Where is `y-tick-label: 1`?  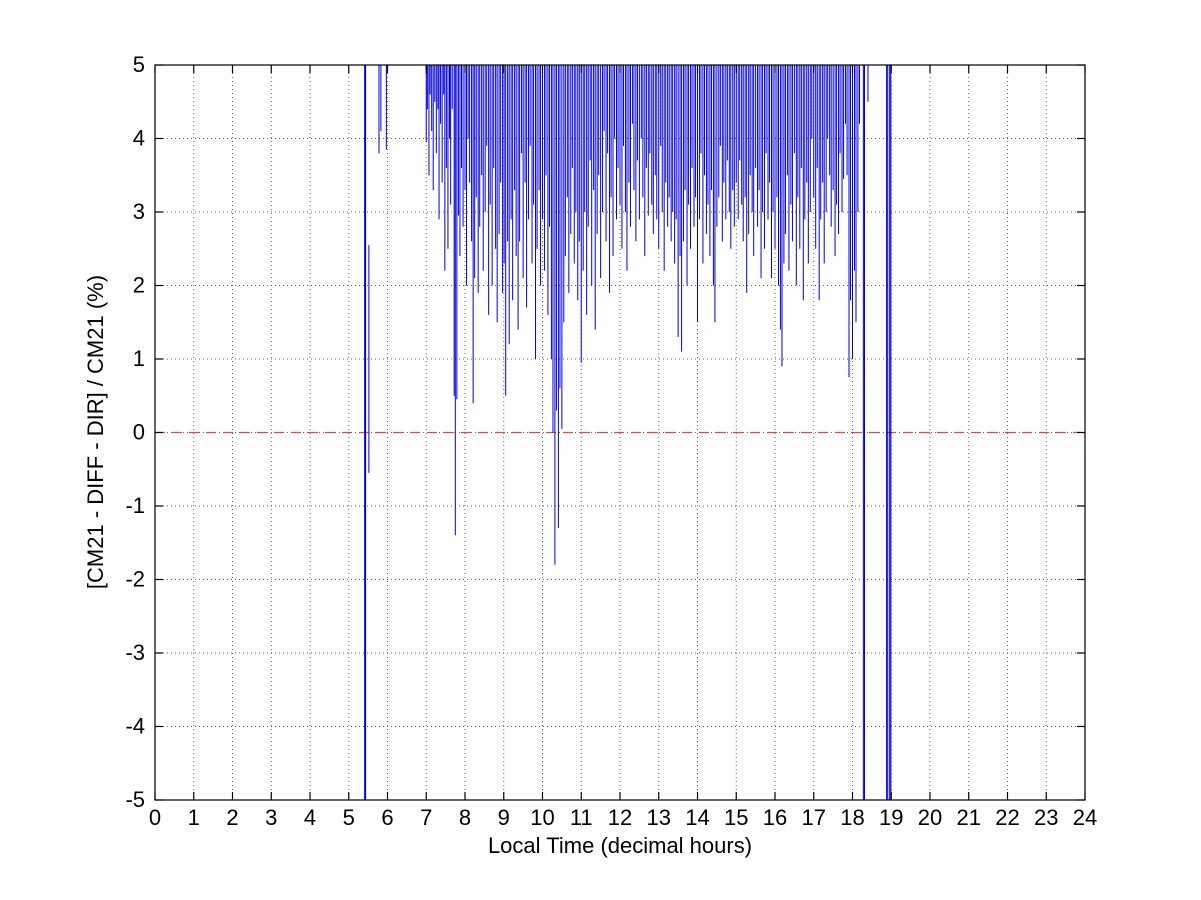 y-tick-label: 1 is located at coordinates (139, 358).